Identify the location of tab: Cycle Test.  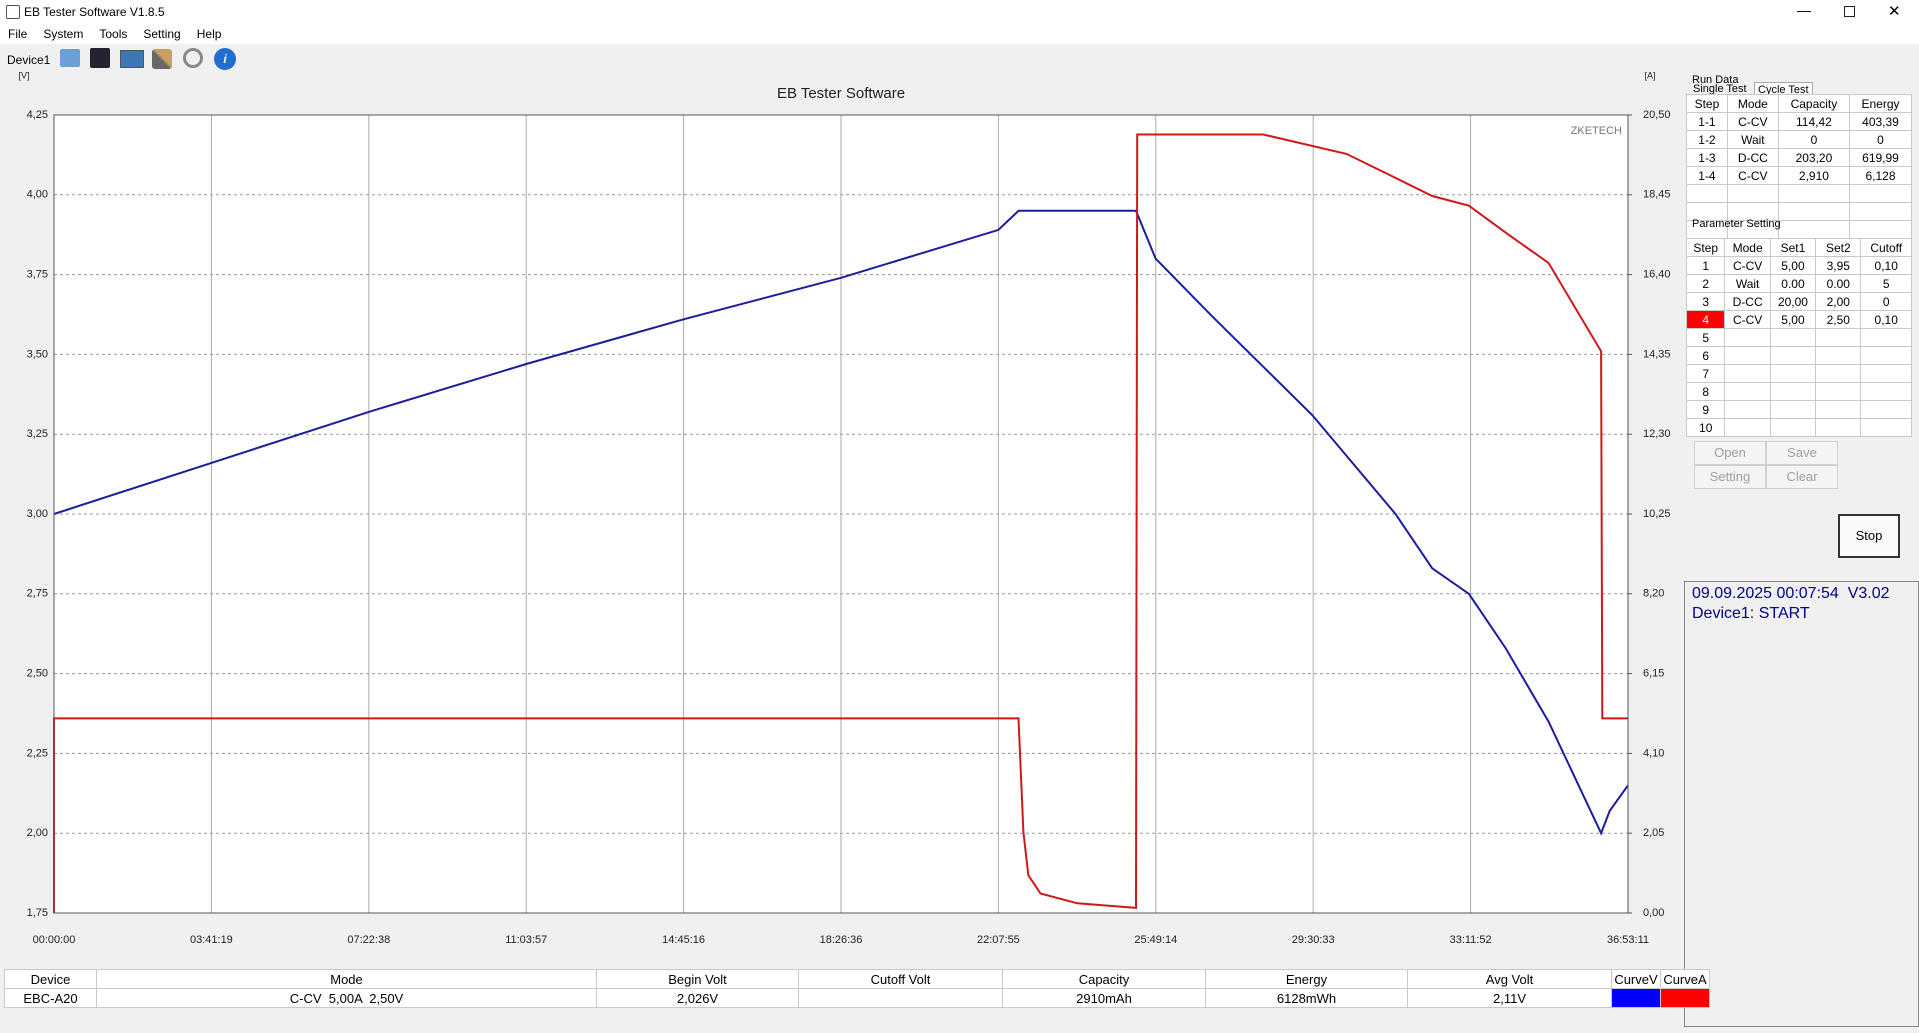
(1783, 89).